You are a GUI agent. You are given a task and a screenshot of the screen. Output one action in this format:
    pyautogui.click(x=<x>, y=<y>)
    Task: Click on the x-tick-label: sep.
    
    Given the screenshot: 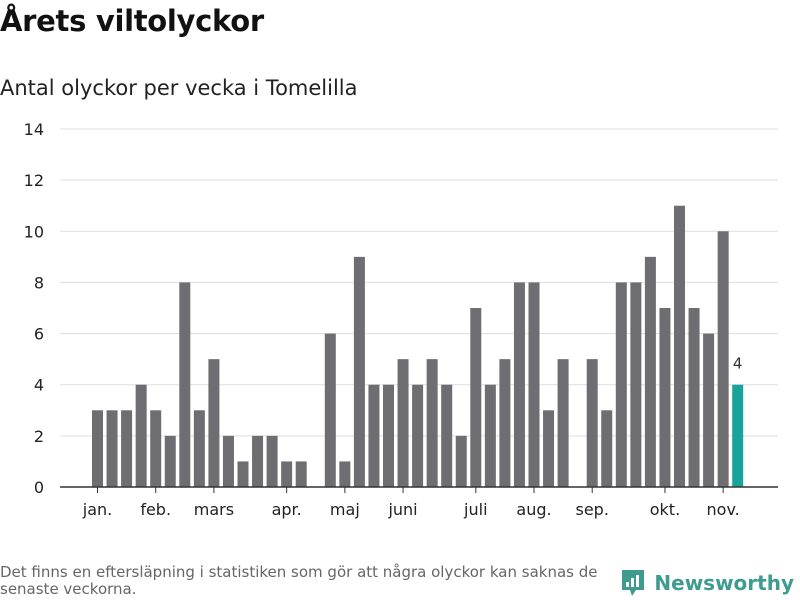 What is the action you would take?
    pyautogui.click(x=591, y=509)
    